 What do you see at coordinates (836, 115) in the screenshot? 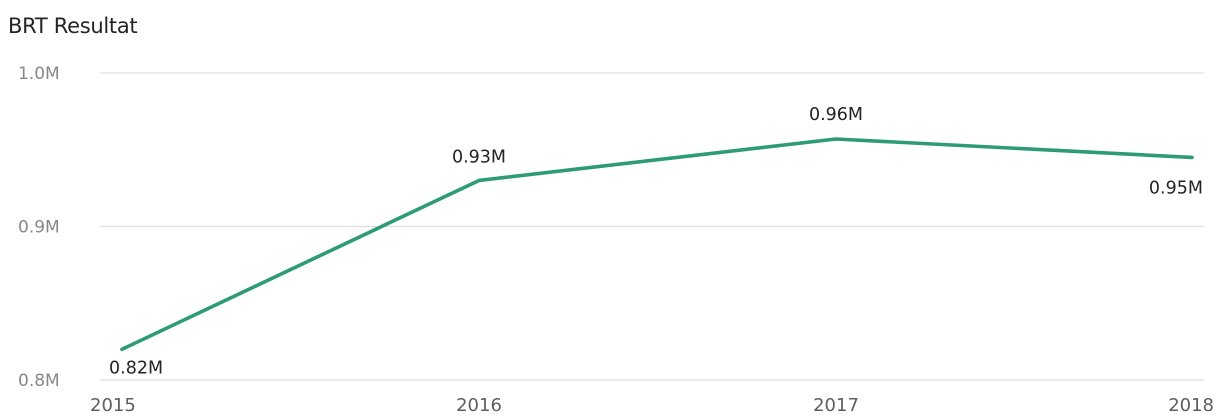
I see `data-label: 0.96M` at bounding box center [836, 115].